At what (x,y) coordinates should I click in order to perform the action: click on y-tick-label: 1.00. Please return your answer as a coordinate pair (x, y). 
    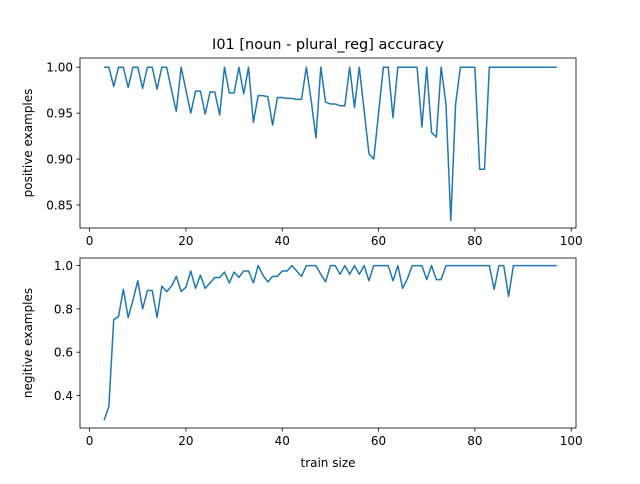
    Looking at the image, I should click on (59, 68).